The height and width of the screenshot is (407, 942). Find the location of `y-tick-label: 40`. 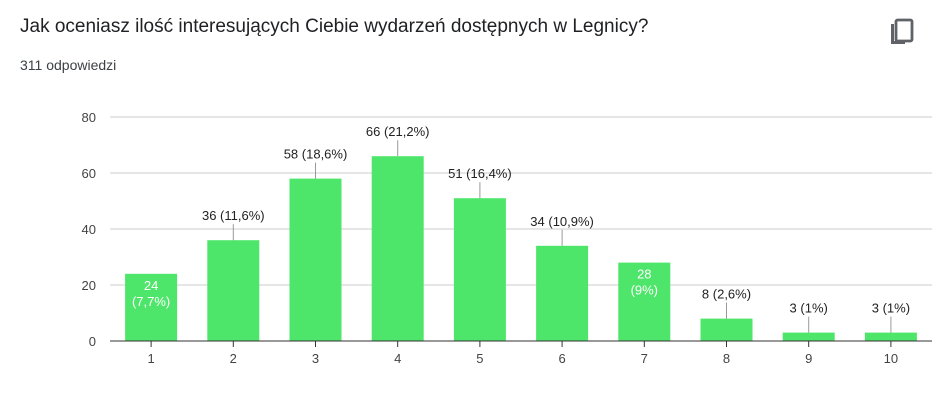

y-tick-label: 40 is located at coordinates (89, 229).